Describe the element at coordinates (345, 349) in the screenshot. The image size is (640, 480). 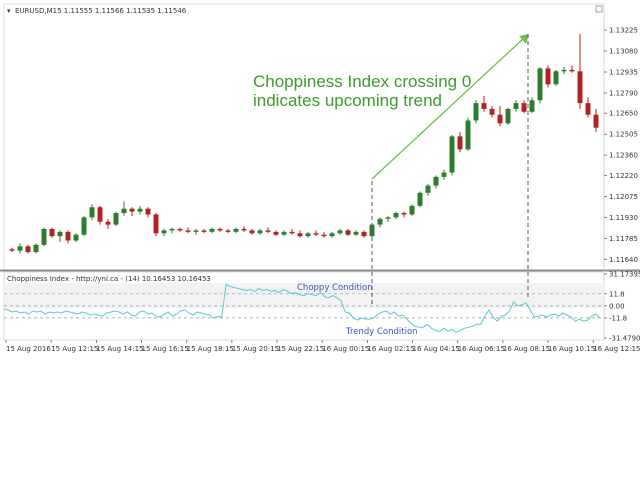
I see `time-tick-label: 16 Aug 00:15` at that location.